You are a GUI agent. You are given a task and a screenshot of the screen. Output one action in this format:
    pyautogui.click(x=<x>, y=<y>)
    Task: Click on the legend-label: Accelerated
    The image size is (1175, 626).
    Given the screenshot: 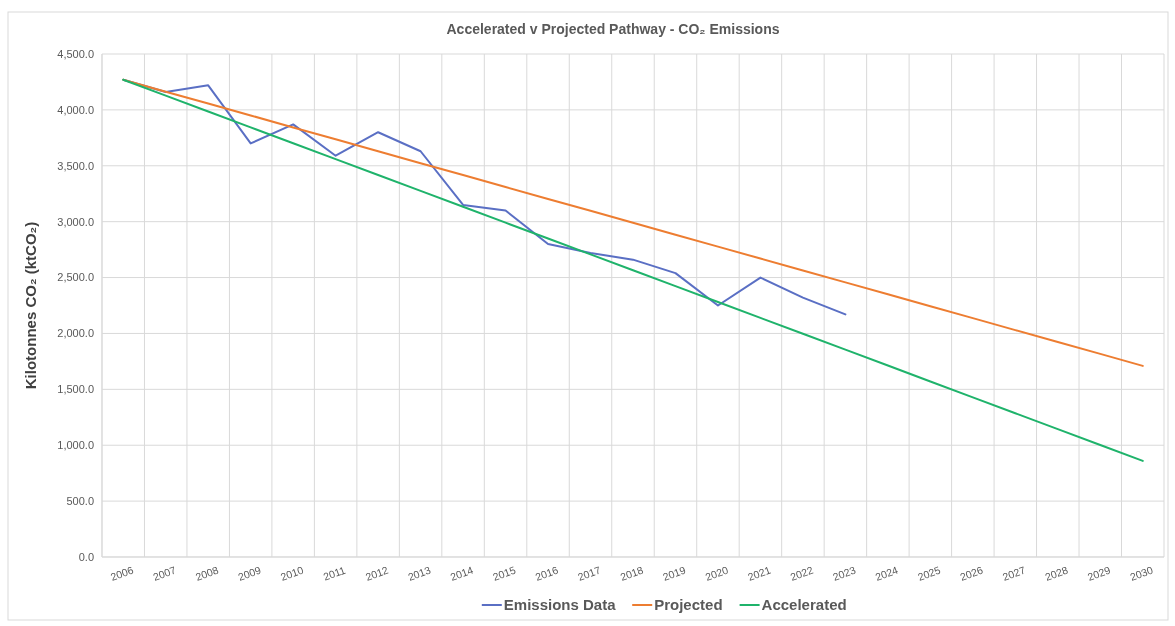 What is the action you would take?
    pyautogui.click(x=804, y=604)
    